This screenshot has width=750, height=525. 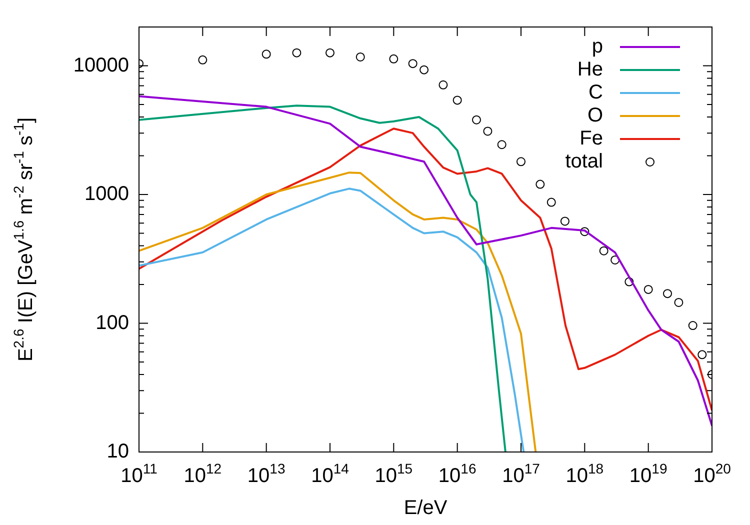 I want to click on legend-label: p, so click(x=597, y=47).